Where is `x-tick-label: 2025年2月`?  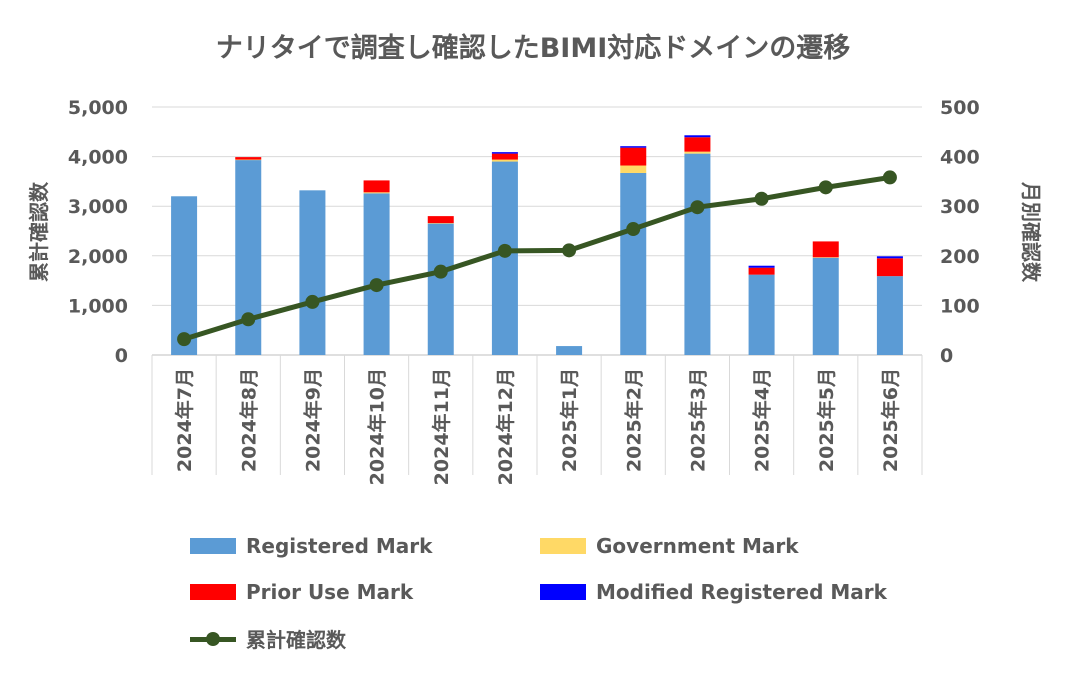
x-tick-label: 2025年2月 is located at coordinates (633, 420).